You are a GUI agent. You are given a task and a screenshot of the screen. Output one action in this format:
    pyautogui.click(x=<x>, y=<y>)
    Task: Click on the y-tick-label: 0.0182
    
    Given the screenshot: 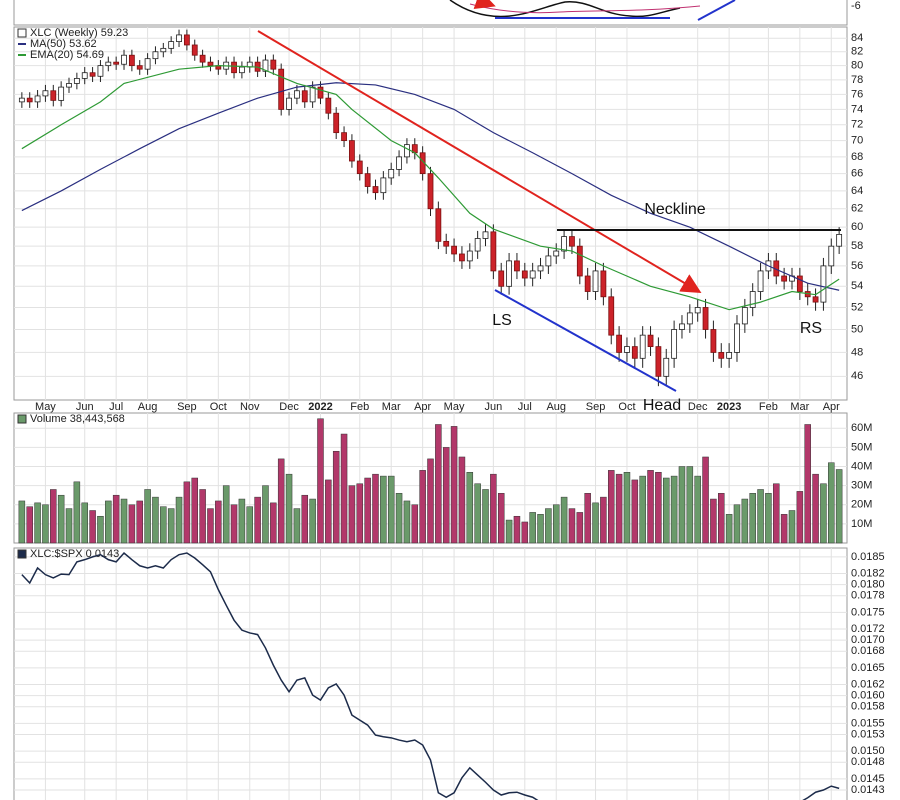 What is the action you would take?
    pyautogui.click(x=868, y=573)
    